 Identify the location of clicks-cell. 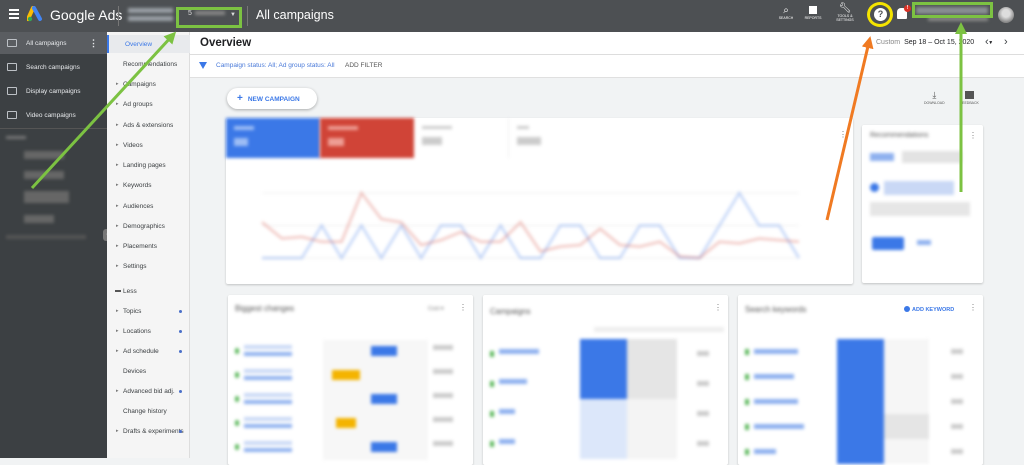
(652, 354).